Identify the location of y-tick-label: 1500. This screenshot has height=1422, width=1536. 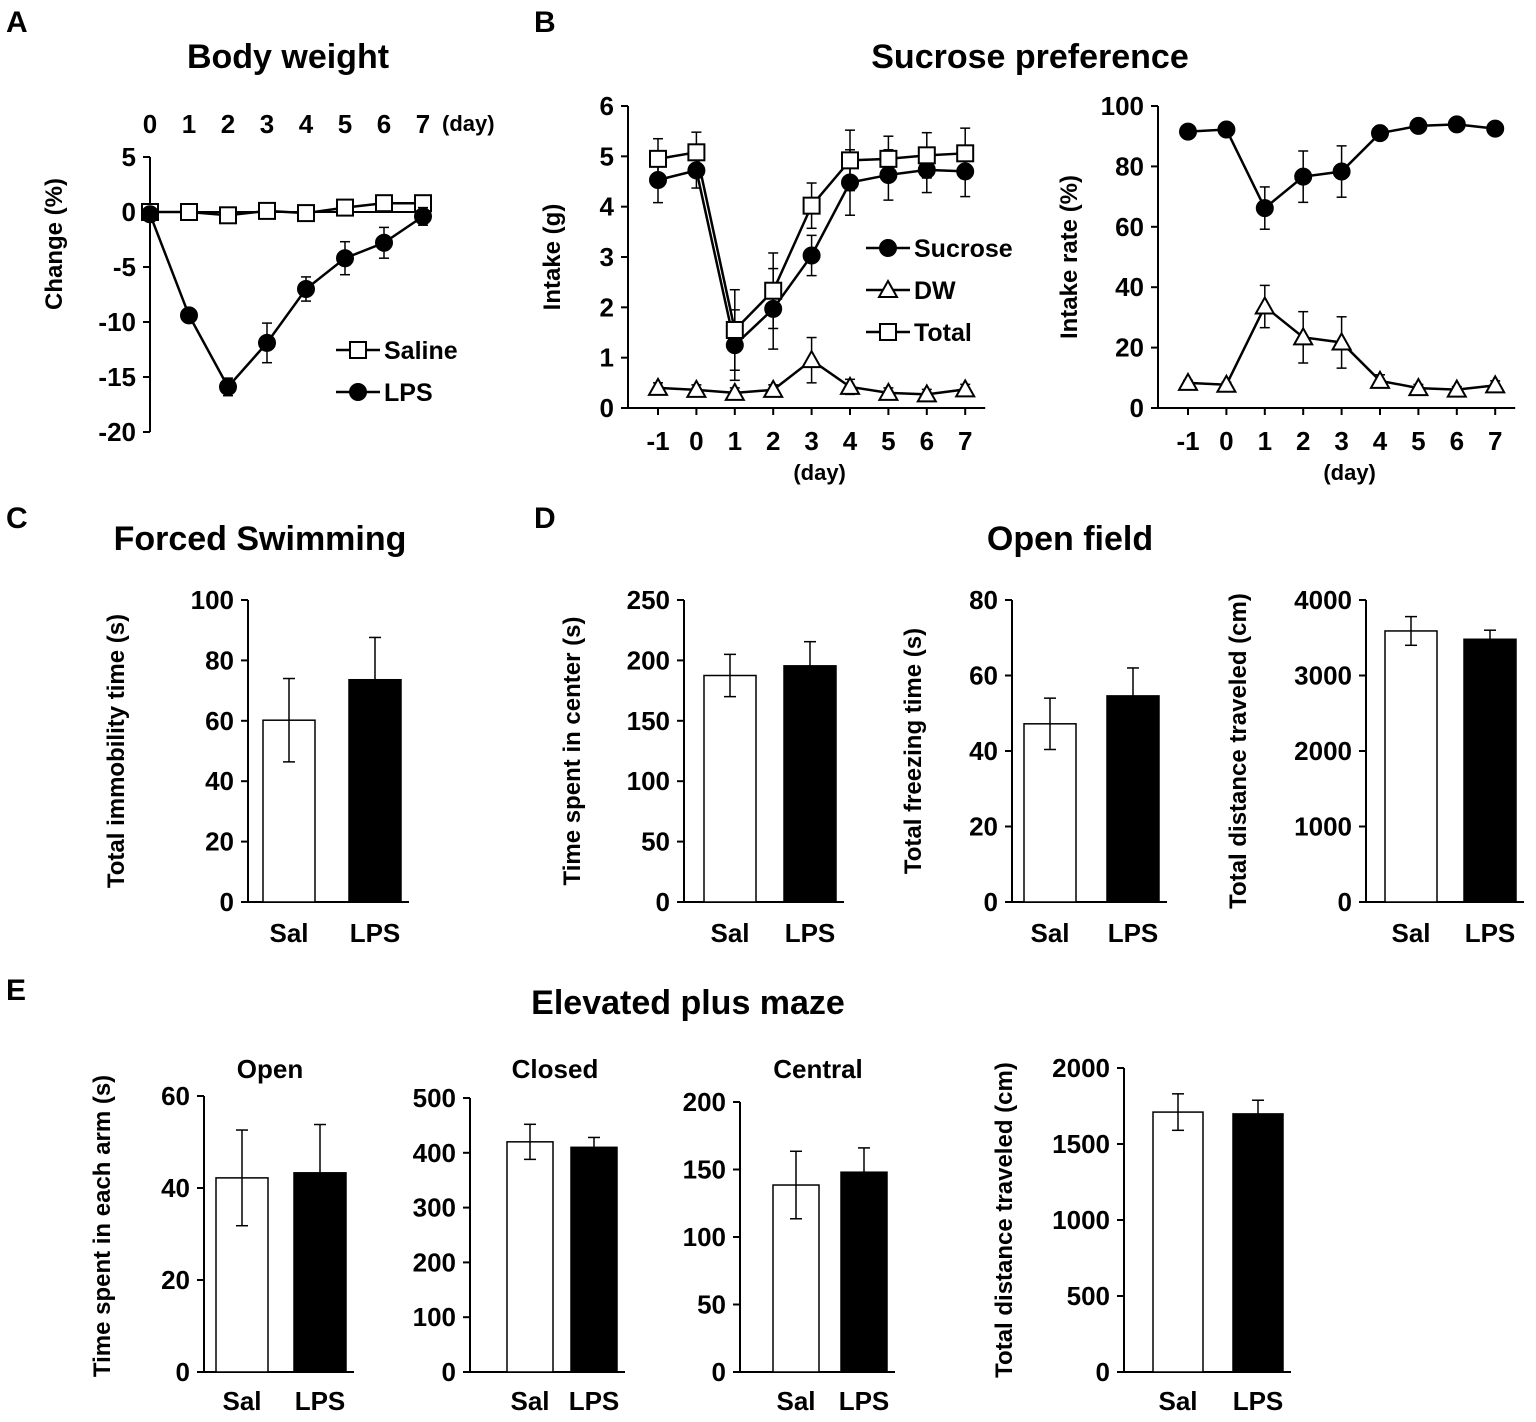
(1081, 1144).